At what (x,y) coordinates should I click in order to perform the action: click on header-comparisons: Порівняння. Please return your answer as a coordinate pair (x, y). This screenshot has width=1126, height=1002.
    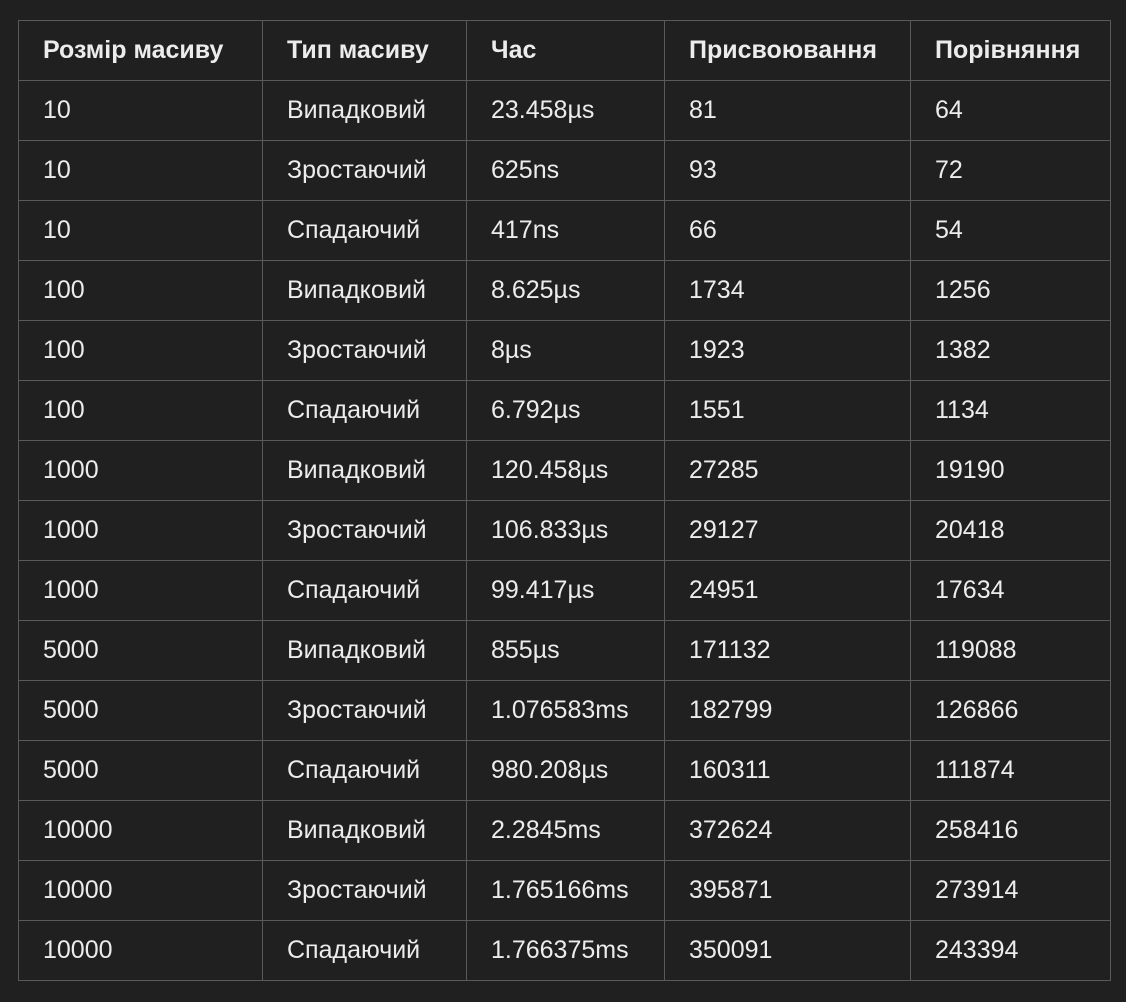
    Looking at the image, I should click on (1010, 50).